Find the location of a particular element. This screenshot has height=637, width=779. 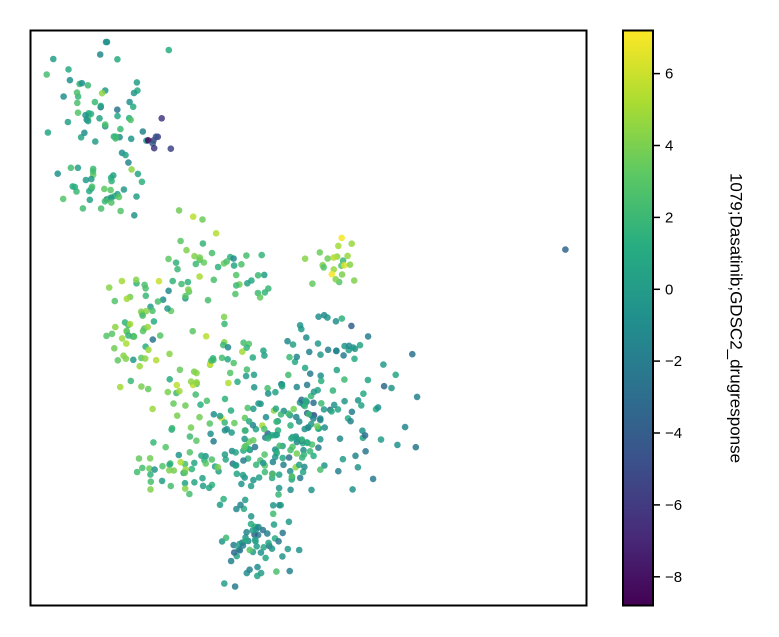

colorbar-frame is located at coordinates (638, 318).